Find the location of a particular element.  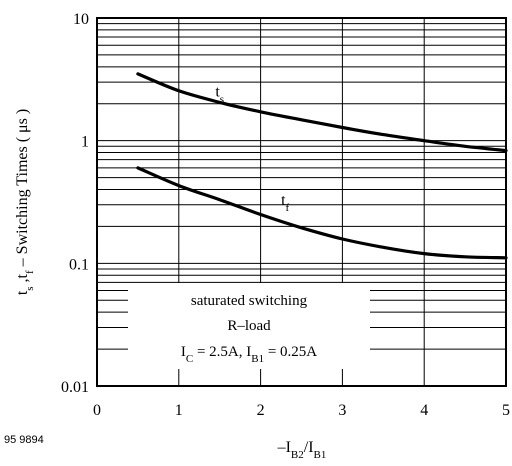

x-tick-label: 2 is located at coordinates (261, 410).